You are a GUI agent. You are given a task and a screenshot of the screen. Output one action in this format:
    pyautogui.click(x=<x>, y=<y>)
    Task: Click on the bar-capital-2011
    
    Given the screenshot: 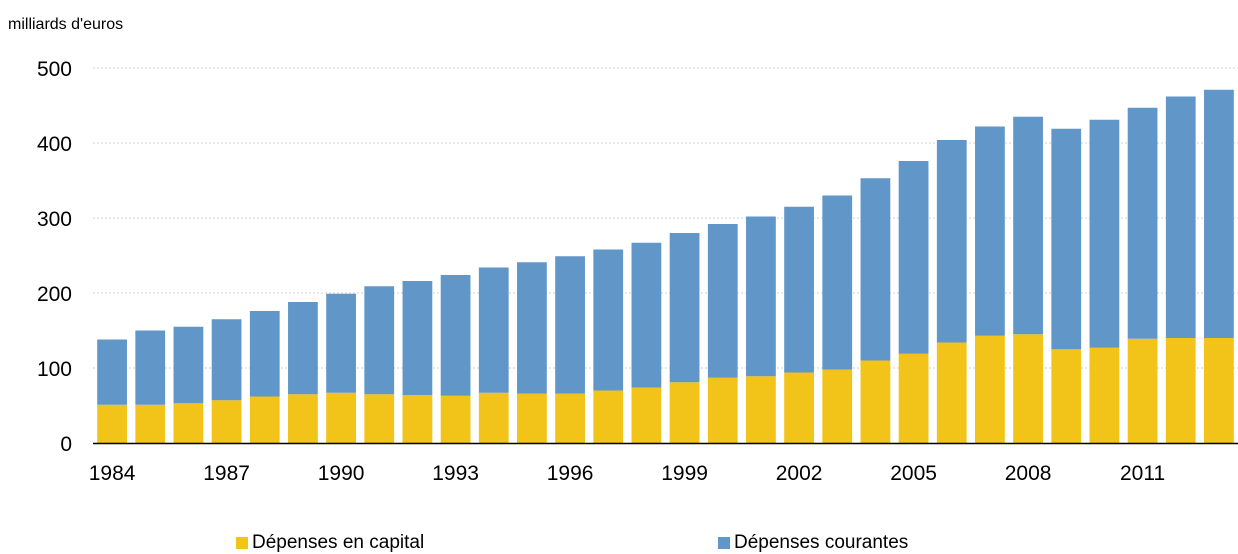 What is the action you would take?
    pyautogui.click(x=1142, y=390)
    